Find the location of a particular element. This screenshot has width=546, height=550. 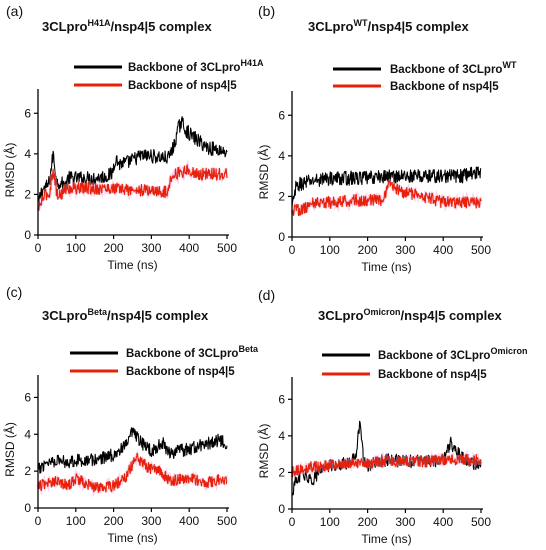

legend-label: Backbone of 3CLproOmicron is located at coordinates (452, 354).